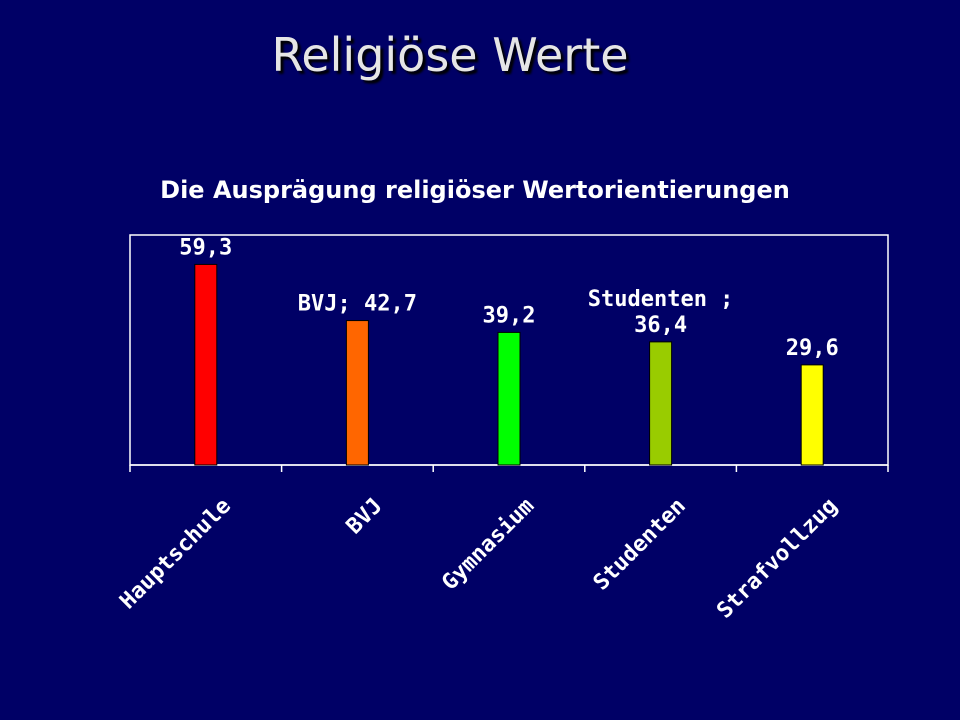 Image resolution: width=960 pixels, height=720 pixels. What do you see at coordinates (357, 393) in the screenshot?
I see `bar-bvj` at bounding box center [357, 393].